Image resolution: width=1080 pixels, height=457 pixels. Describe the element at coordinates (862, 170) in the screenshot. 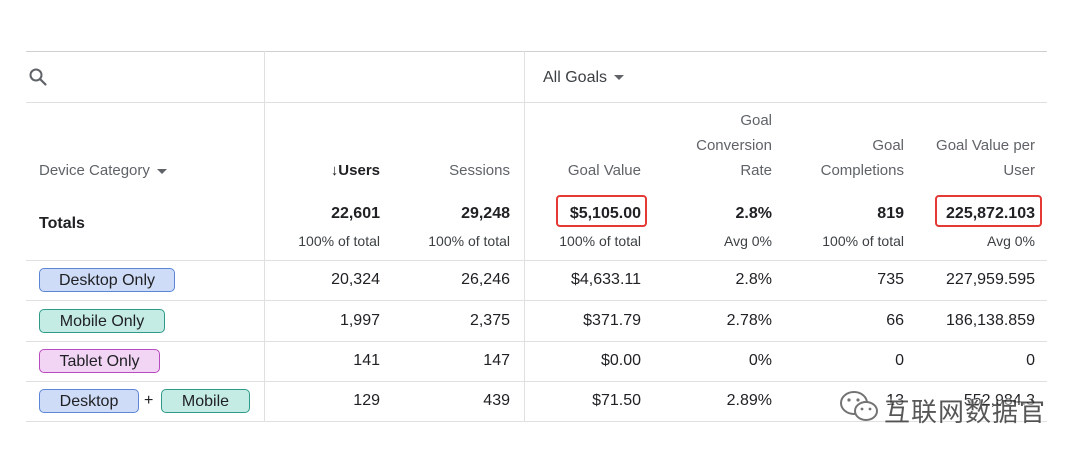

I see `header-line: Completions` at that location.